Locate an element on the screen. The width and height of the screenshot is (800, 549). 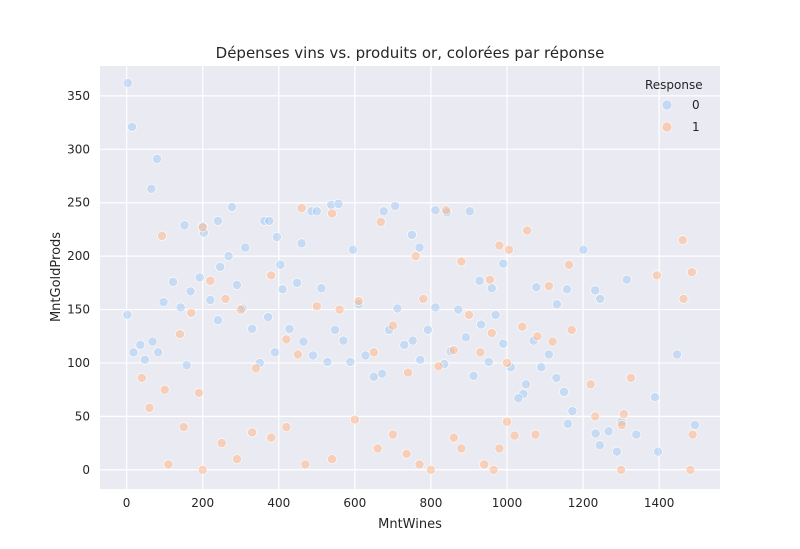
legend: Response 0 1 is located at coordinates (674, 106).